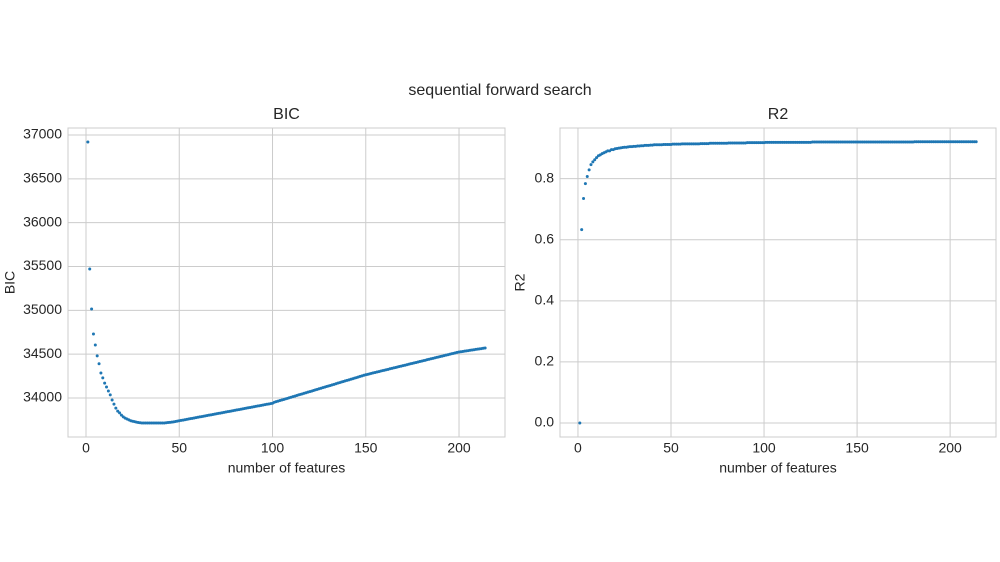  I want to click on y-tick-label: 34500, so click(42, 353).